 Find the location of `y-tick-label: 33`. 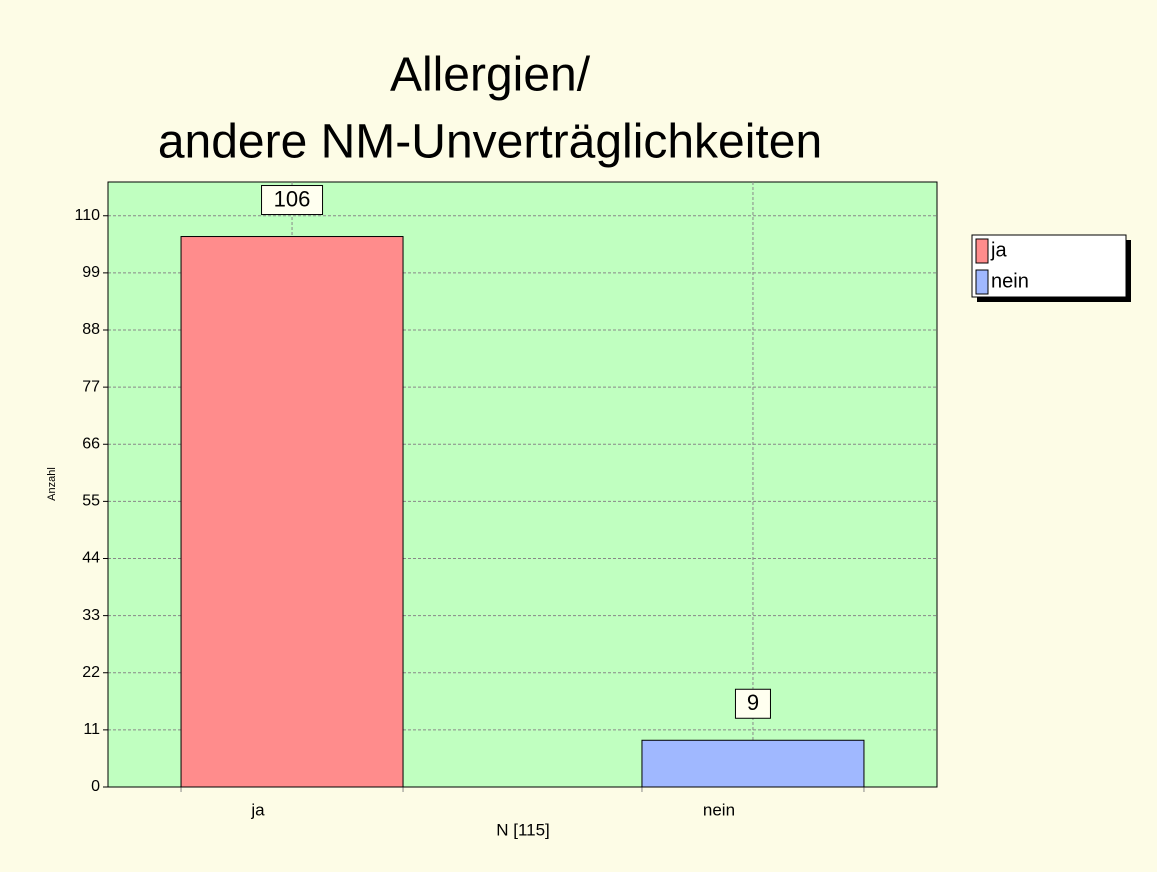

y-tick-label: 33 is located at coordinates (91, 615).